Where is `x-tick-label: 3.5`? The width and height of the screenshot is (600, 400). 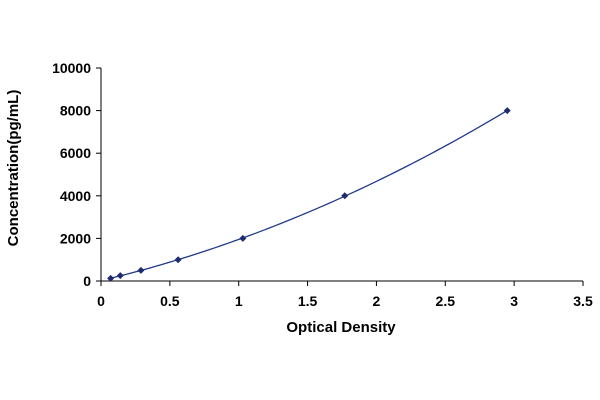
x-tick-label: 3.5 is located at coordinates (583, 301).